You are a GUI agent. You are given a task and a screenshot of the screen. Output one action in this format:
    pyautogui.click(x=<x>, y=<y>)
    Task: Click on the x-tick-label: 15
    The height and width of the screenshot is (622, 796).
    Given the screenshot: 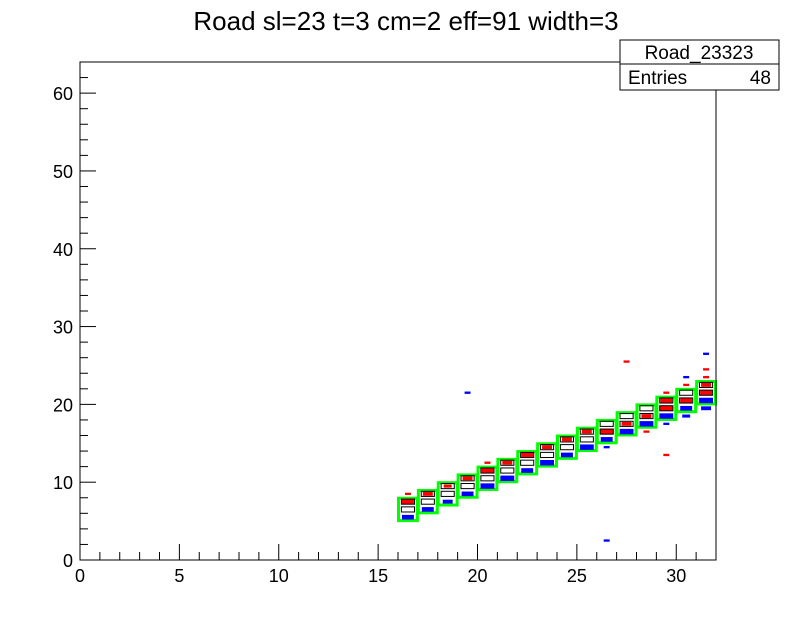 What is the action you would take?
    pyautogui.click(x=378, y=576)
    